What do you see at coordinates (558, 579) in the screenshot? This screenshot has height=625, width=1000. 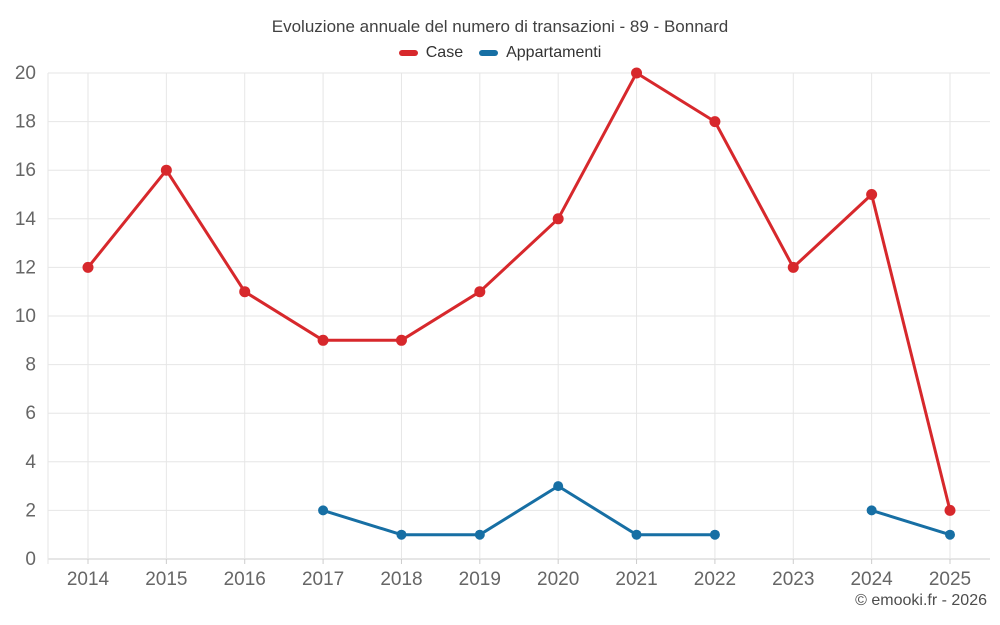 I see `x-tick-label: 2020` at bounding box center [558, 579].